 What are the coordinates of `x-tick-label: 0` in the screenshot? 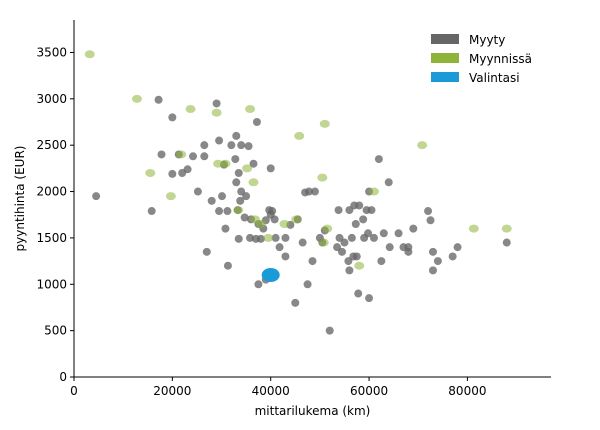 It's located at (74, 391).